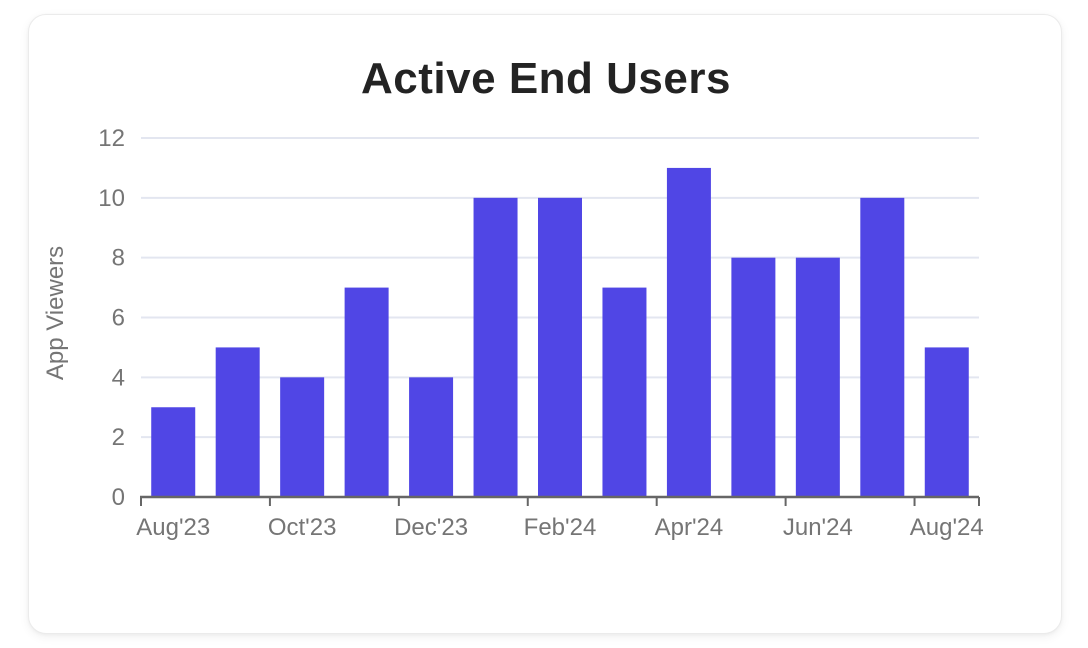  I want to click on y-tick-12: 12, so click(111, 138).